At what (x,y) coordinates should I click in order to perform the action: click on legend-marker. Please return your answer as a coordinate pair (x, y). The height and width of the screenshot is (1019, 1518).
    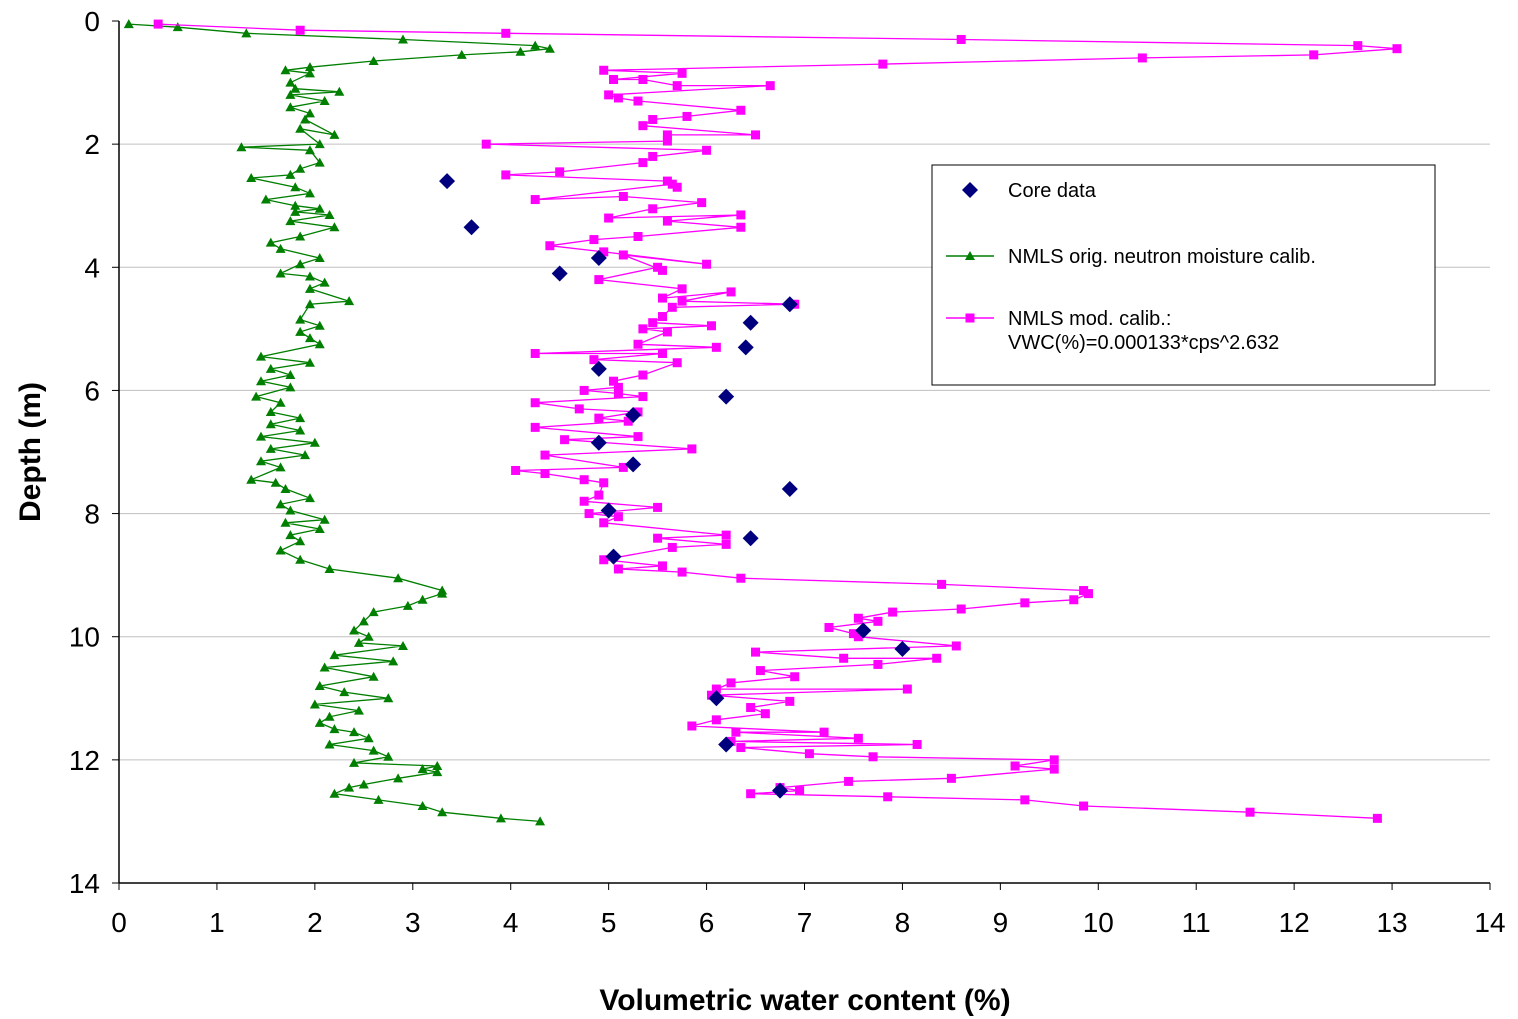
    Looking at the image, I should click on (970, 255).